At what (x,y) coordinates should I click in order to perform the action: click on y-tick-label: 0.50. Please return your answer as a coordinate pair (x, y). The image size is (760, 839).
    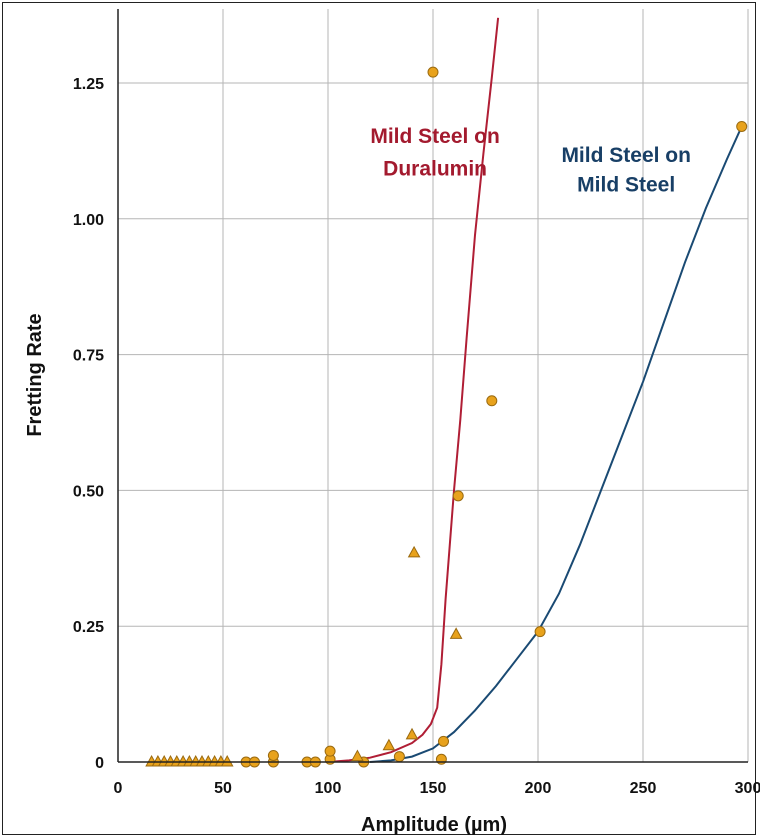
    Looking at the image, I should click on (88, 491).